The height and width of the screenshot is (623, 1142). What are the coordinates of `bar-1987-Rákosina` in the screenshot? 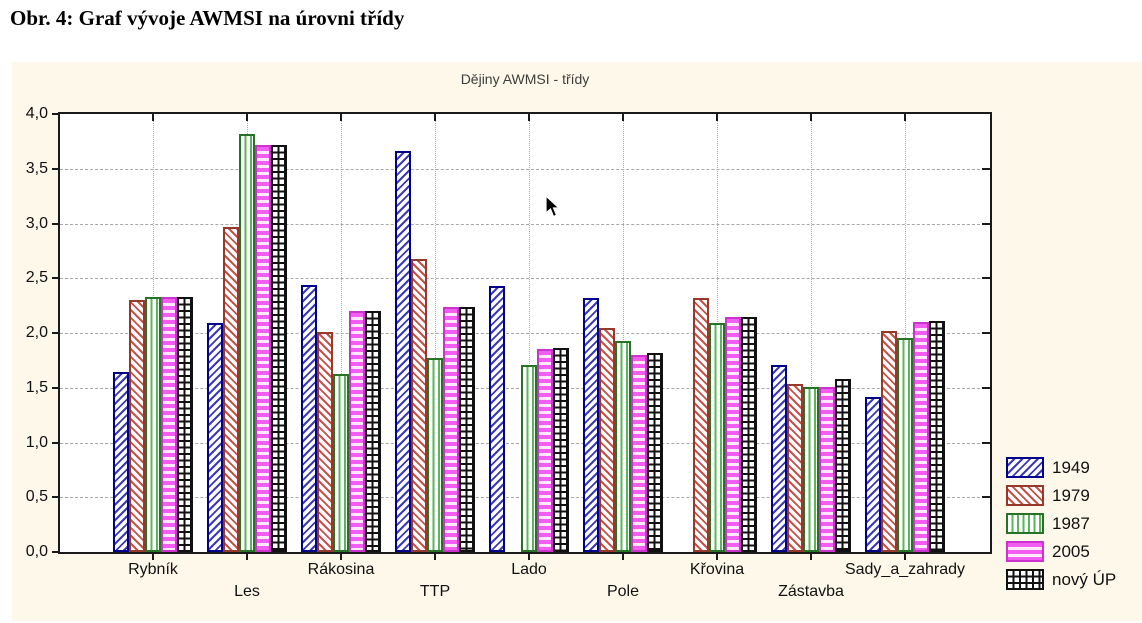 It's located at (341, 463).